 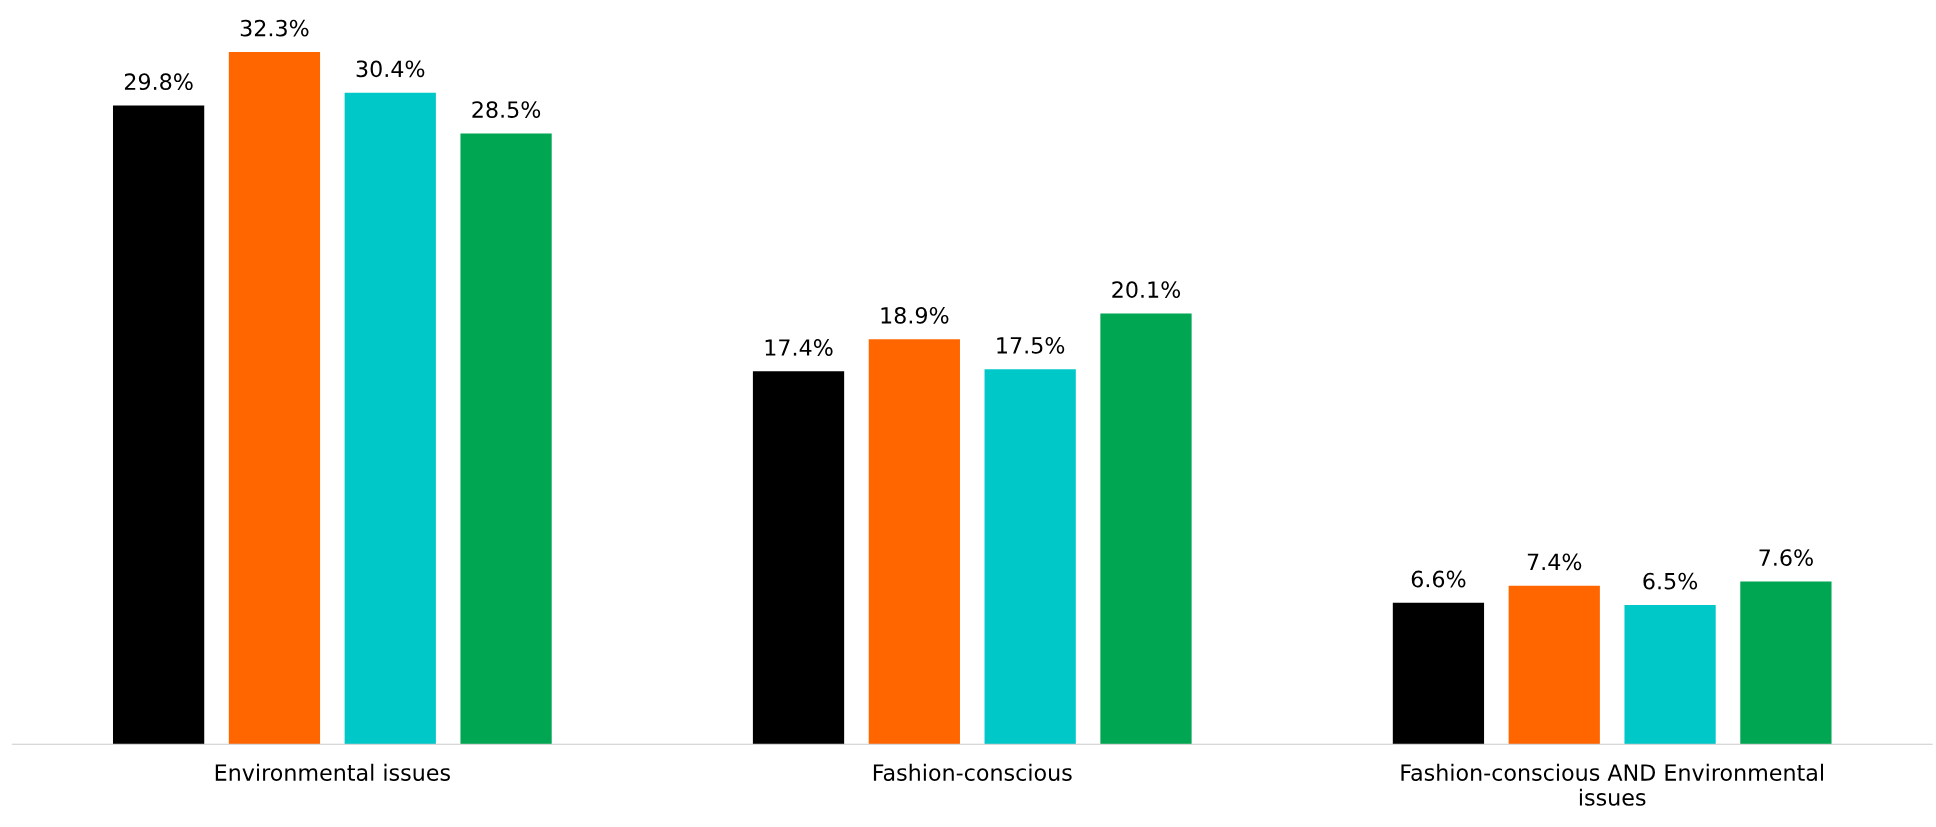 What do you see at coordinates (390, 69) in the screenshot?
I see `data-label: 30.4%` at bounding box center [390, 69].